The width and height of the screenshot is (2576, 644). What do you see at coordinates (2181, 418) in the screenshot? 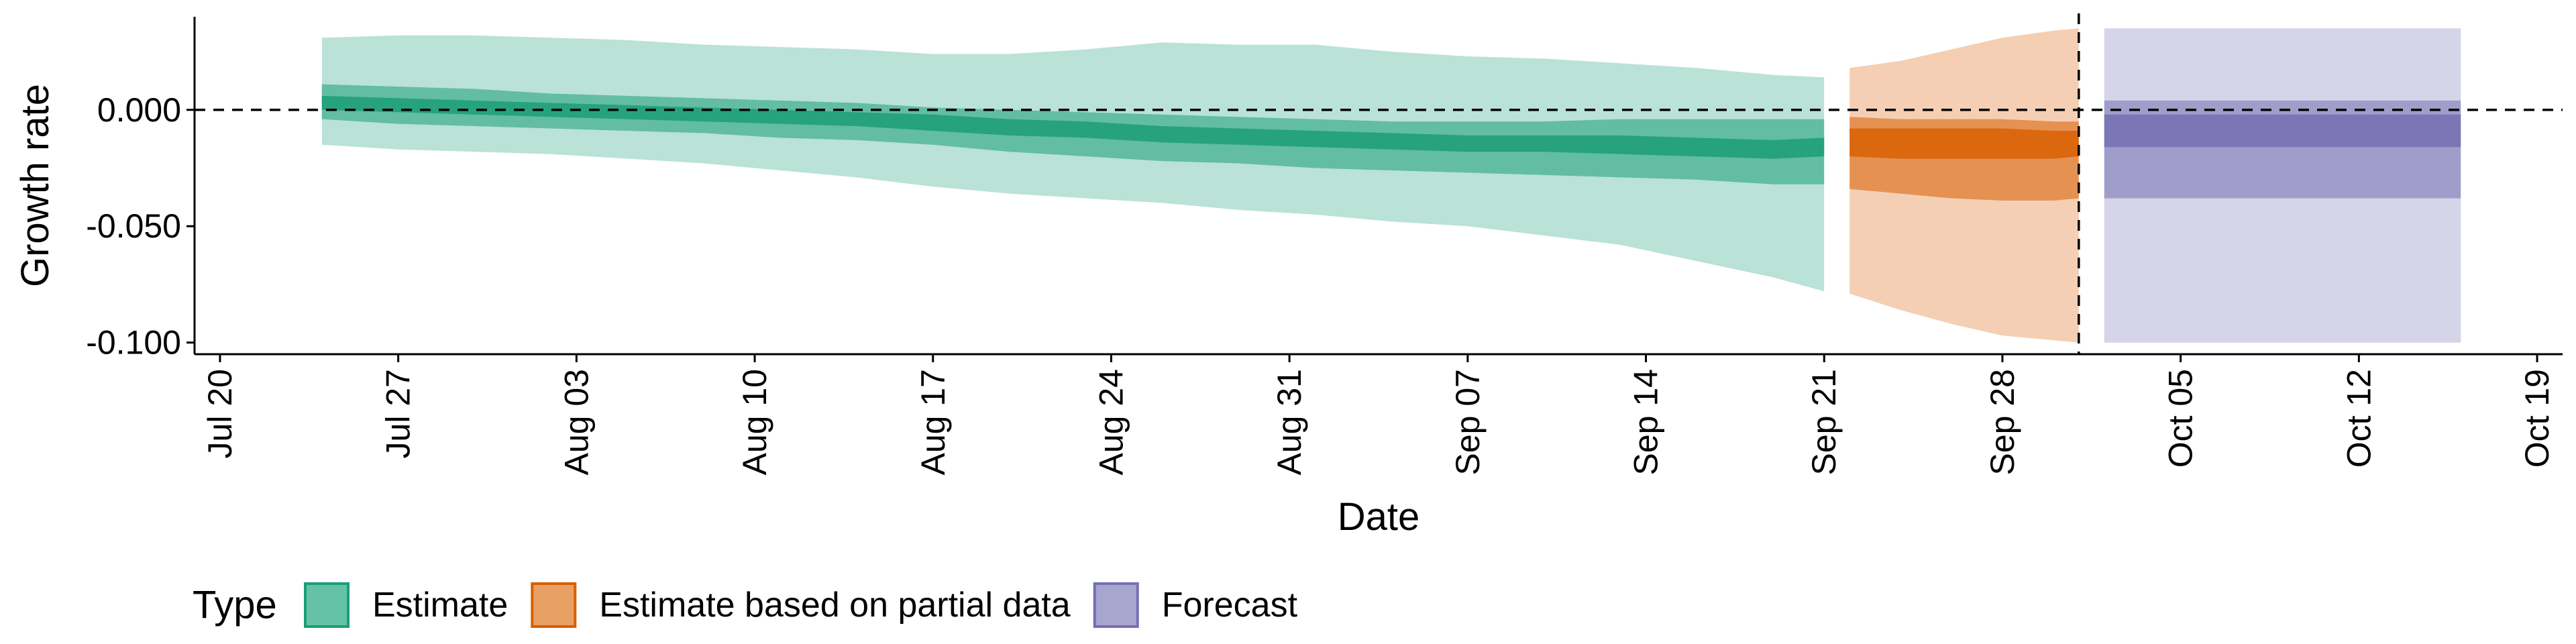
I see `x-tick-label: Oct 05` at bounding box center [2181, 418].